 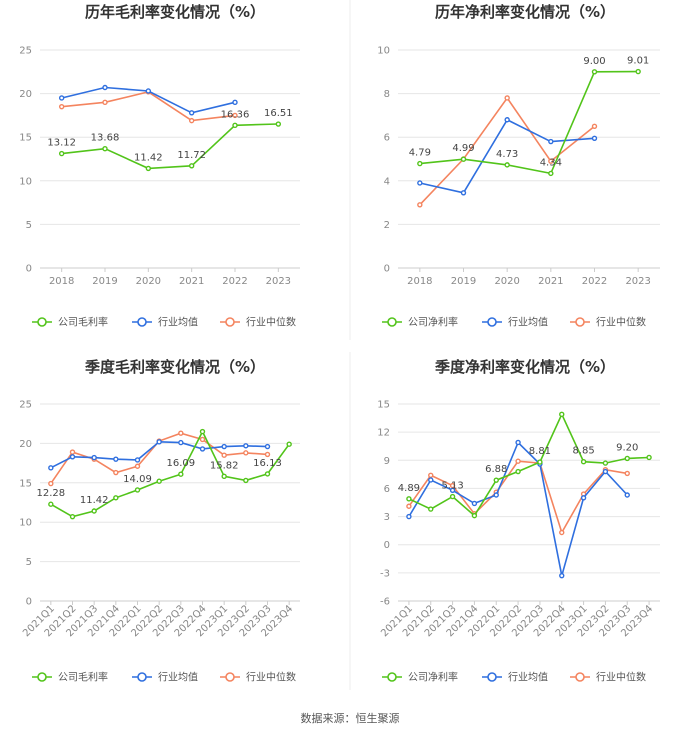 I want to click on y-tick-label: -3, so click(x=385, y=573).